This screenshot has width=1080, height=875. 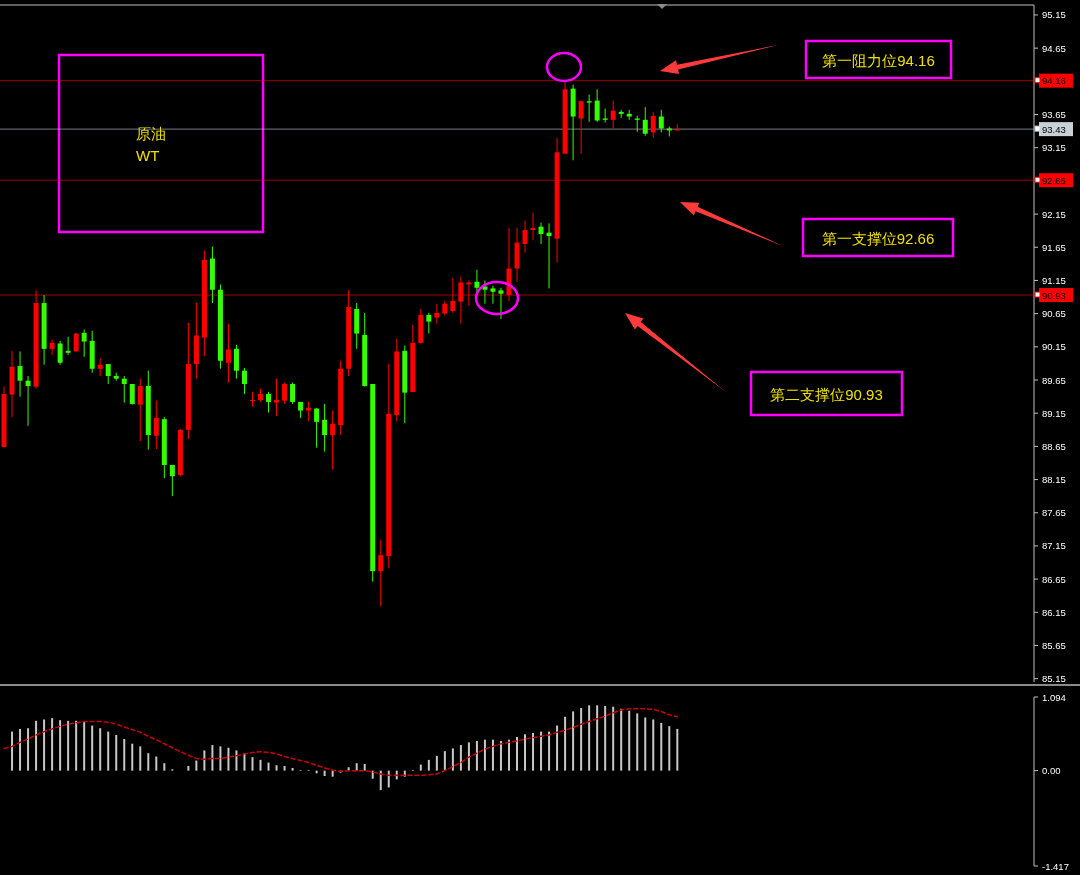 I want to click on annotation: 第一阻力位94.16, so click(x=878, y=59).